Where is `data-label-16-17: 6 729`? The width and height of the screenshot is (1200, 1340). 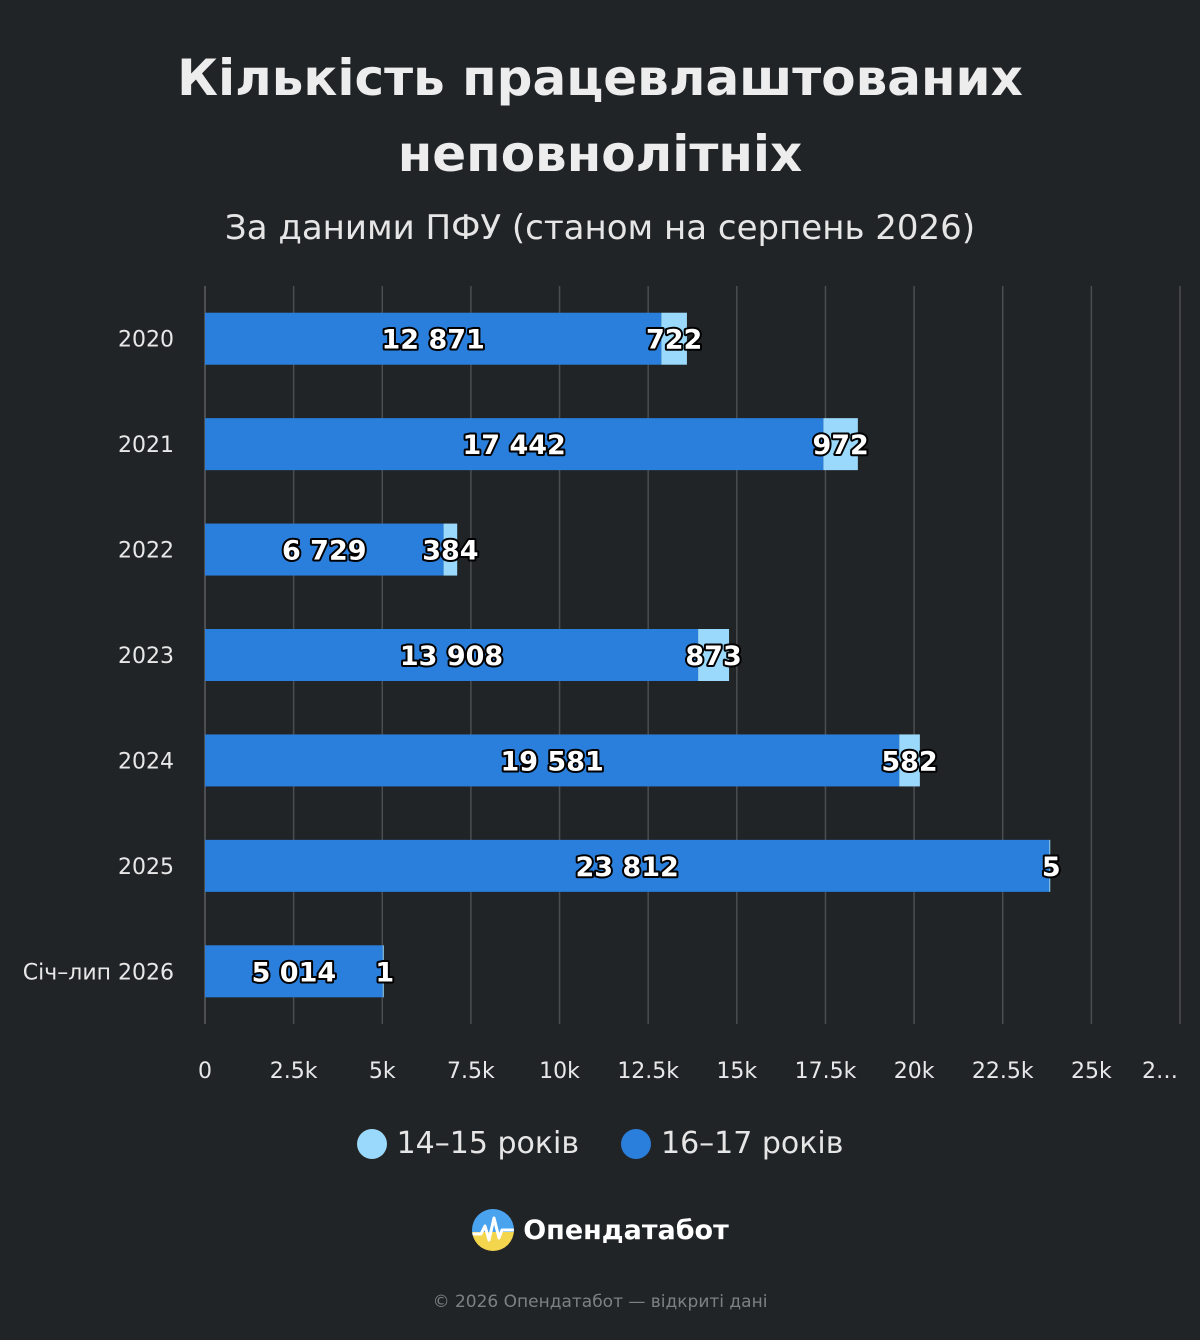 data-label-16-17: 6 729 is located at coordinates (324, 551).